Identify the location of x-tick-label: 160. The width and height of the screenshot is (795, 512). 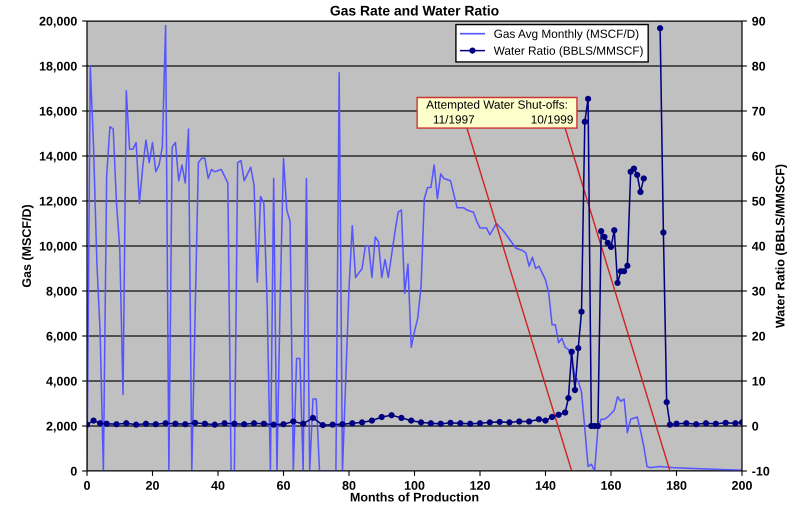
(611, 485).